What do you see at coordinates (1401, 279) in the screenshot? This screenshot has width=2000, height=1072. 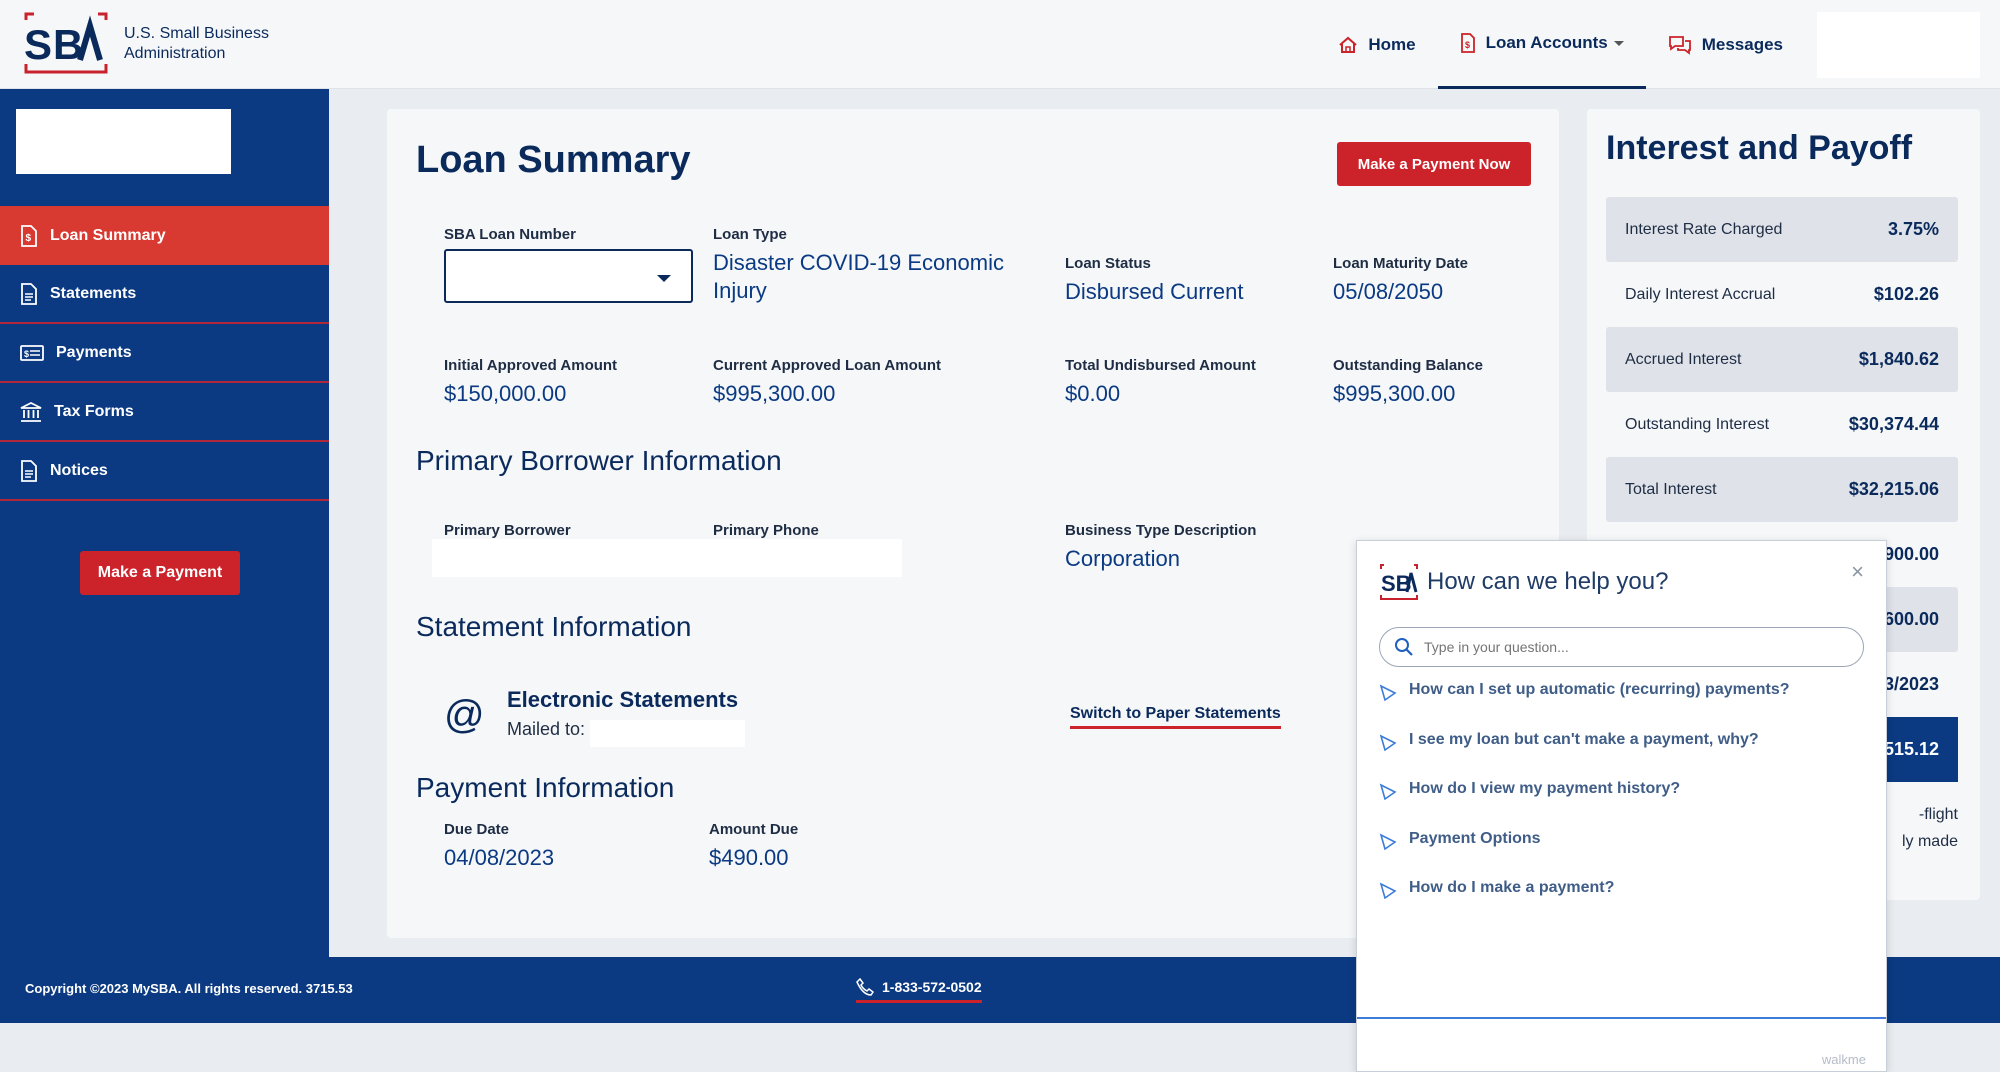 I see `maturity-date-field: Loan Maturity Date 05/08/2050` at bounding box center [1401, 279].